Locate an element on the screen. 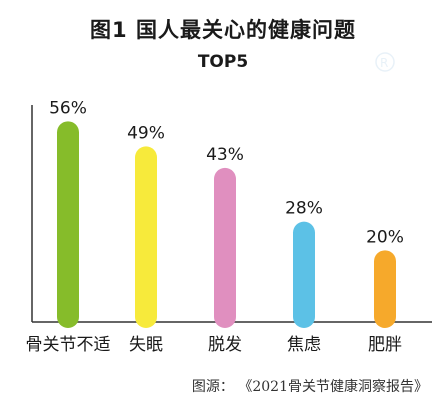 This screenshot has height=409, width=446. value-label-2: 43% is located at coordinates (225, 155).